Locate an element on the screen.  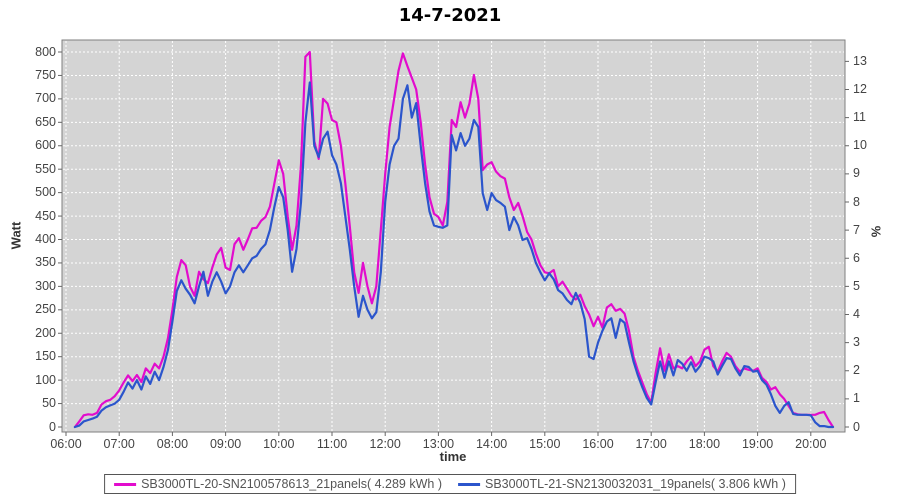
y-right-tick-label: 11 is located at coordinates (859, 117).